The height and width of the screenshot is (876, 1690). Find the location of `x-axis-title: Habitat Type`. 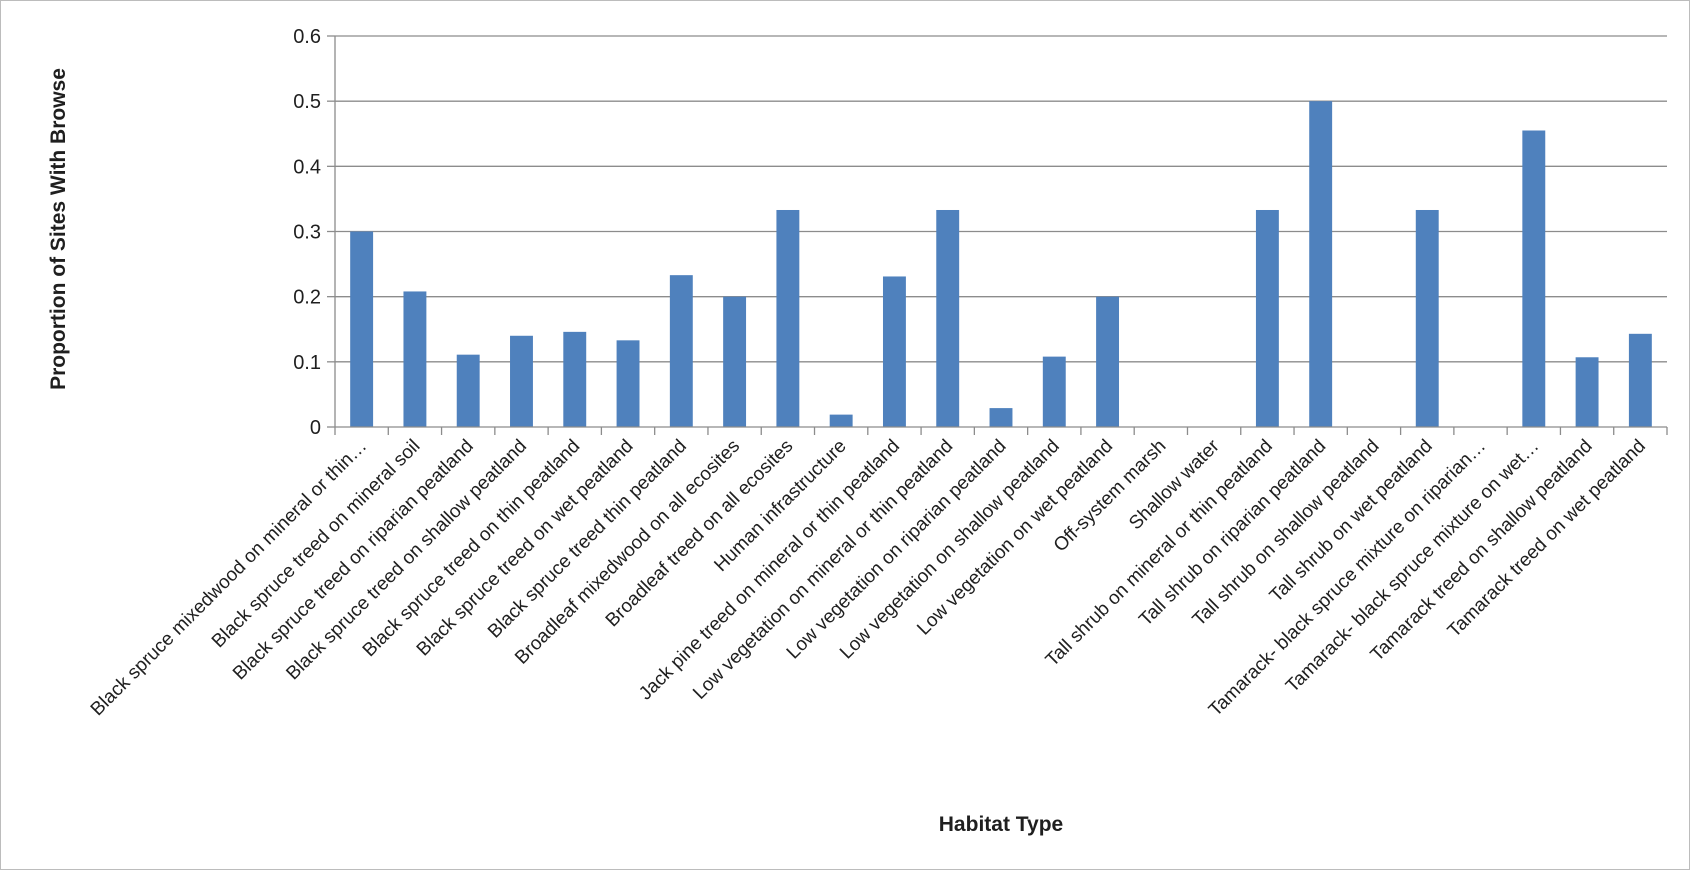

x-axis-title: Habitat Type is located at coordinates (1001, 824).